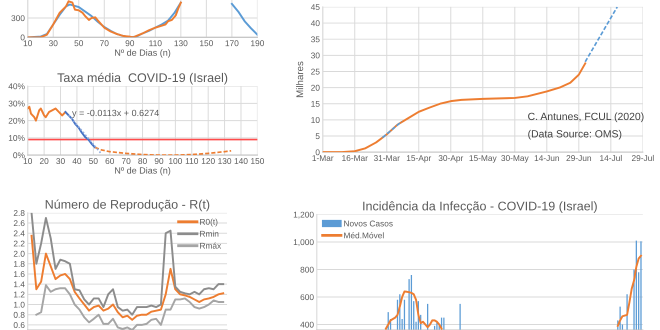 This screenshot has width=660, height=330. Describe the element at coordinates (16, 121) in the screenshot. I see `y-tick-label: 20%` at that location.